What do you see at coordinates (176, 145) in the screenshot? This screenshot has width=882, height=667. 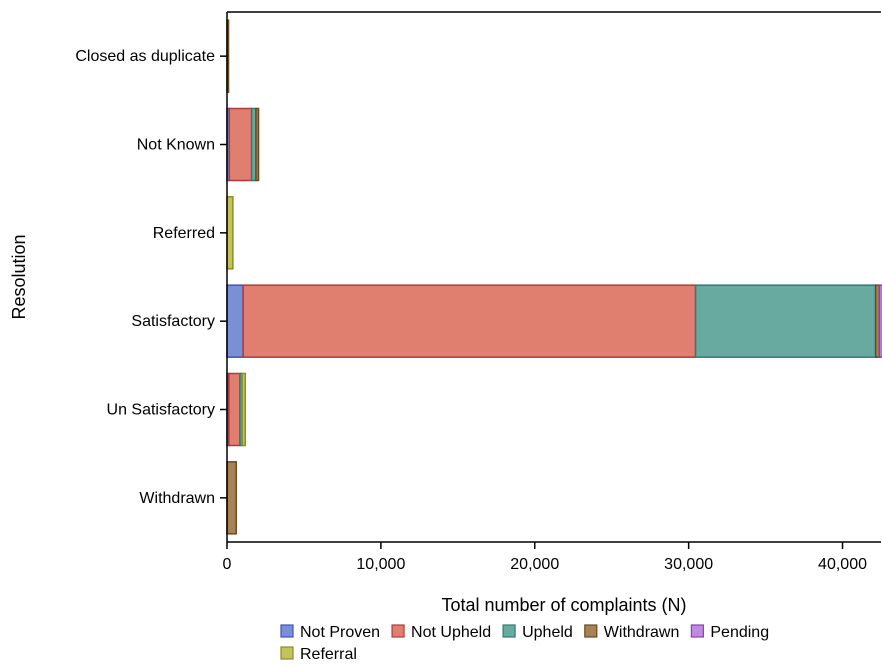 I see `y-tick-label-not-known: Not Known` at bounding box center [176, 145].